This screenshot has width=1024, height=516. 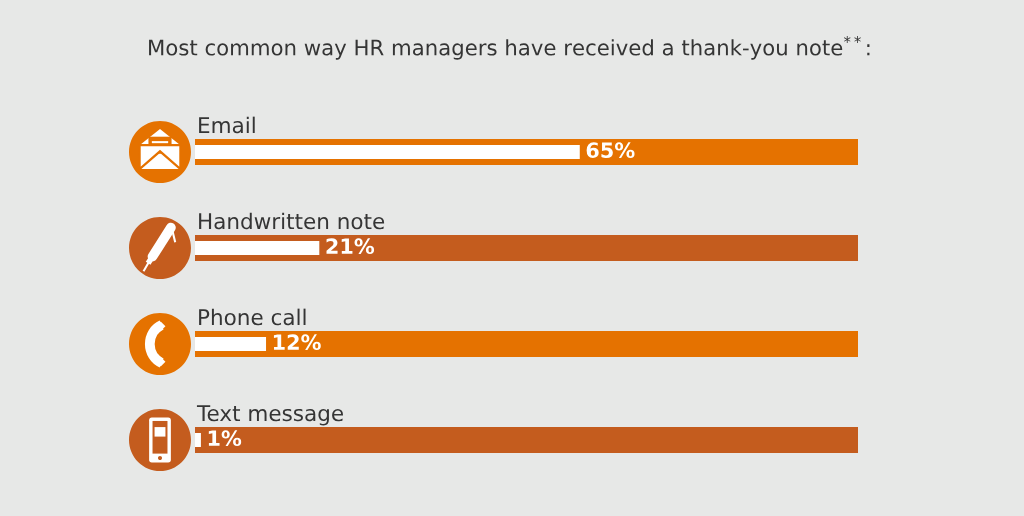 I want to click on data-label: 1%, so click(x=225, y=438).